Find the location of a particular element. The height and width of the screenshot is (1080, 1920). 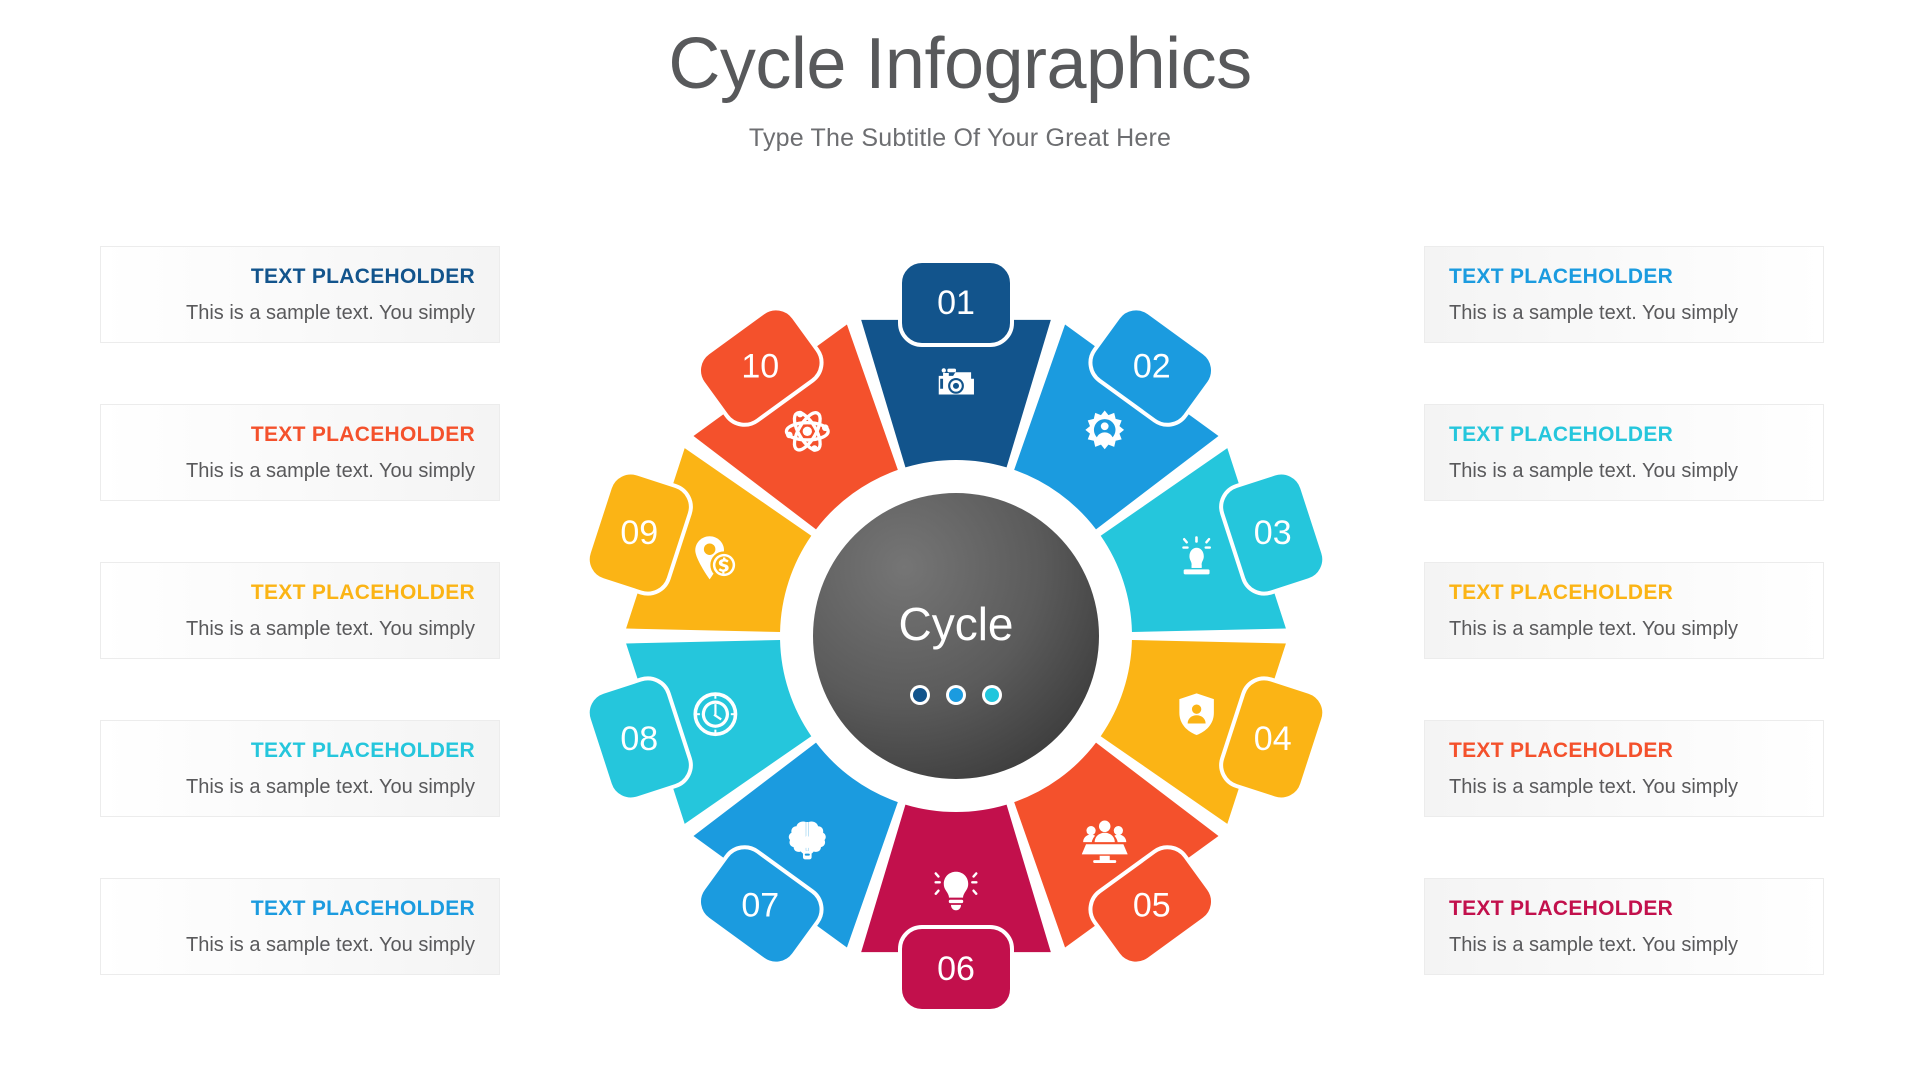

badge-number: 07 is located at coordinates (760, 905).